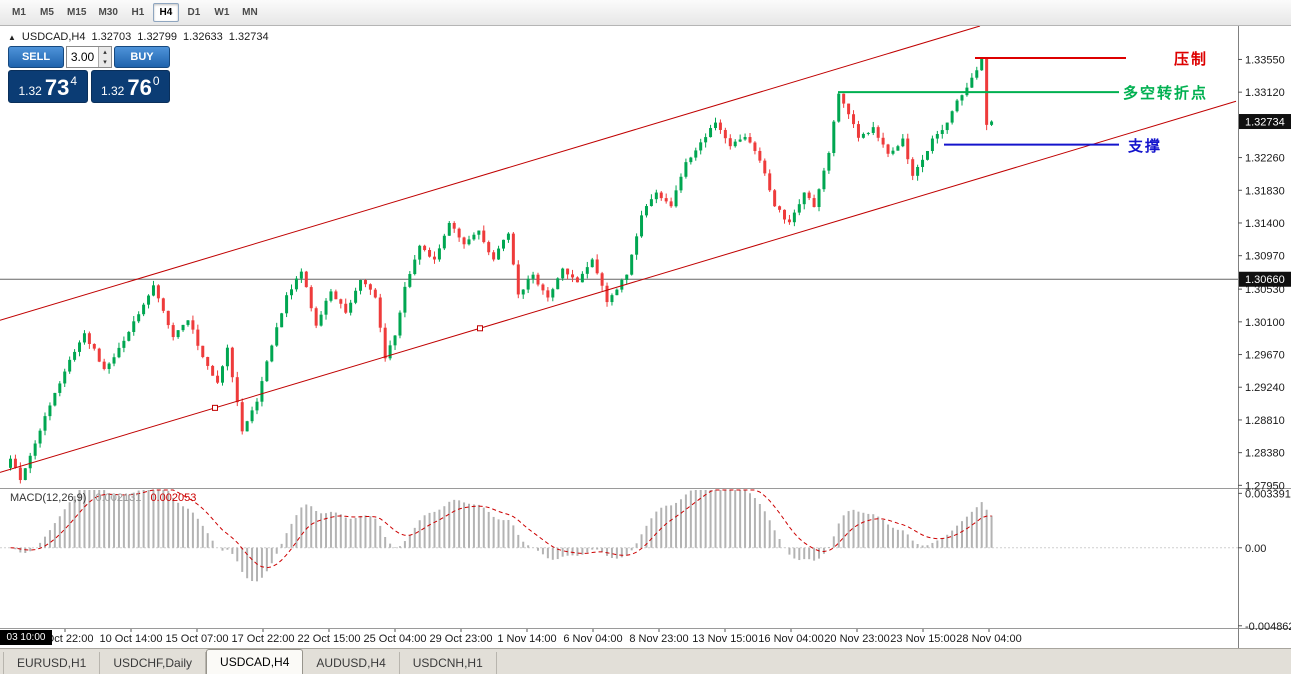 The height and width of the screenshot is (674, 1291). I want to click on svg-text: 29 Oct 23:00, so click(461, 639).